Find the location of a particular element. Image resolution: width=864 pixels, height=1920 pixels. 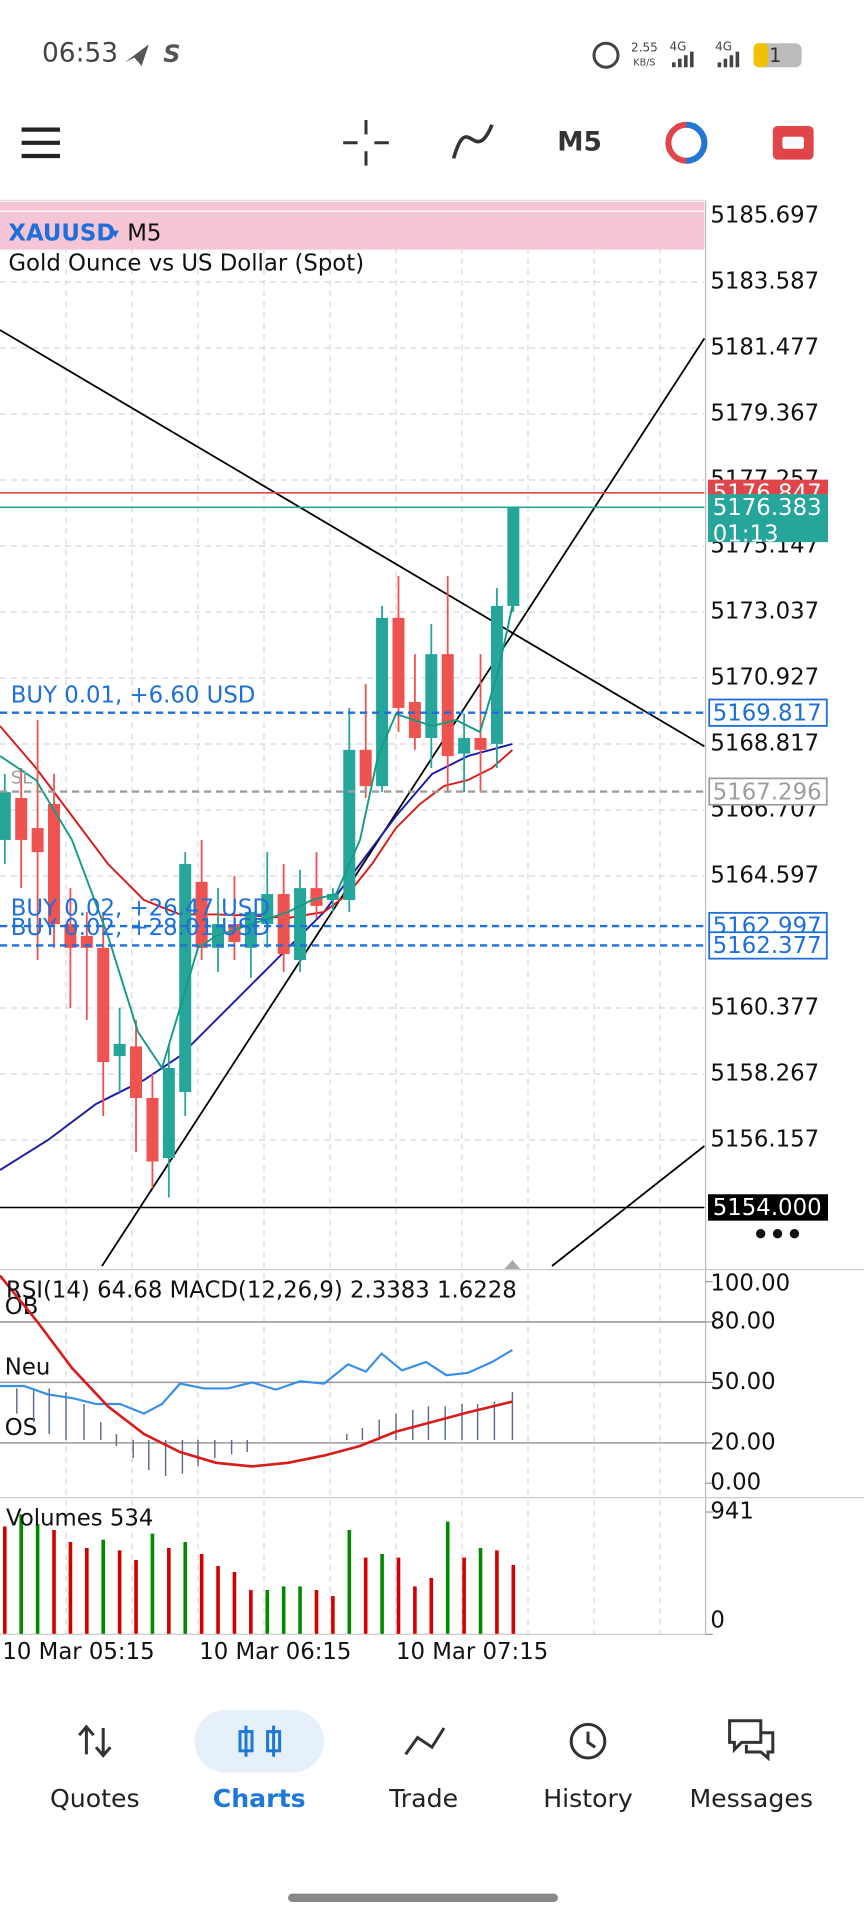

crosshair-button is located at coordinates (366, 143).